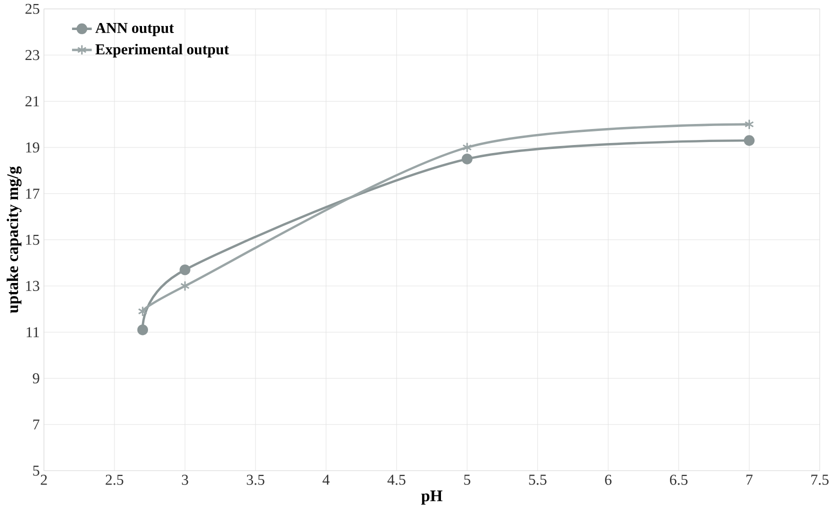 The image size is (833, 508). I want to click on y-tick-label: 21, so click(32, 101).